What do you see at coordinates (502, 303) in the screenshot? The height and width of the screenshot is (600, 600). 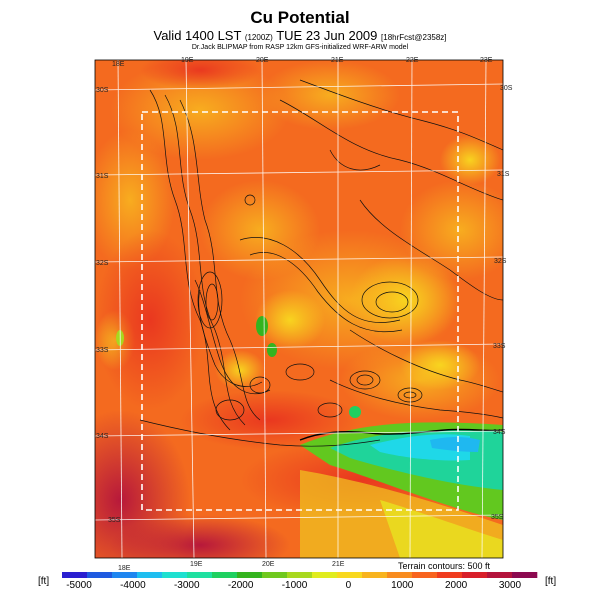 I see `latitude-right-labels: 30S 31S 32S 33S 34S 35S` at bounding box center [502, 303].